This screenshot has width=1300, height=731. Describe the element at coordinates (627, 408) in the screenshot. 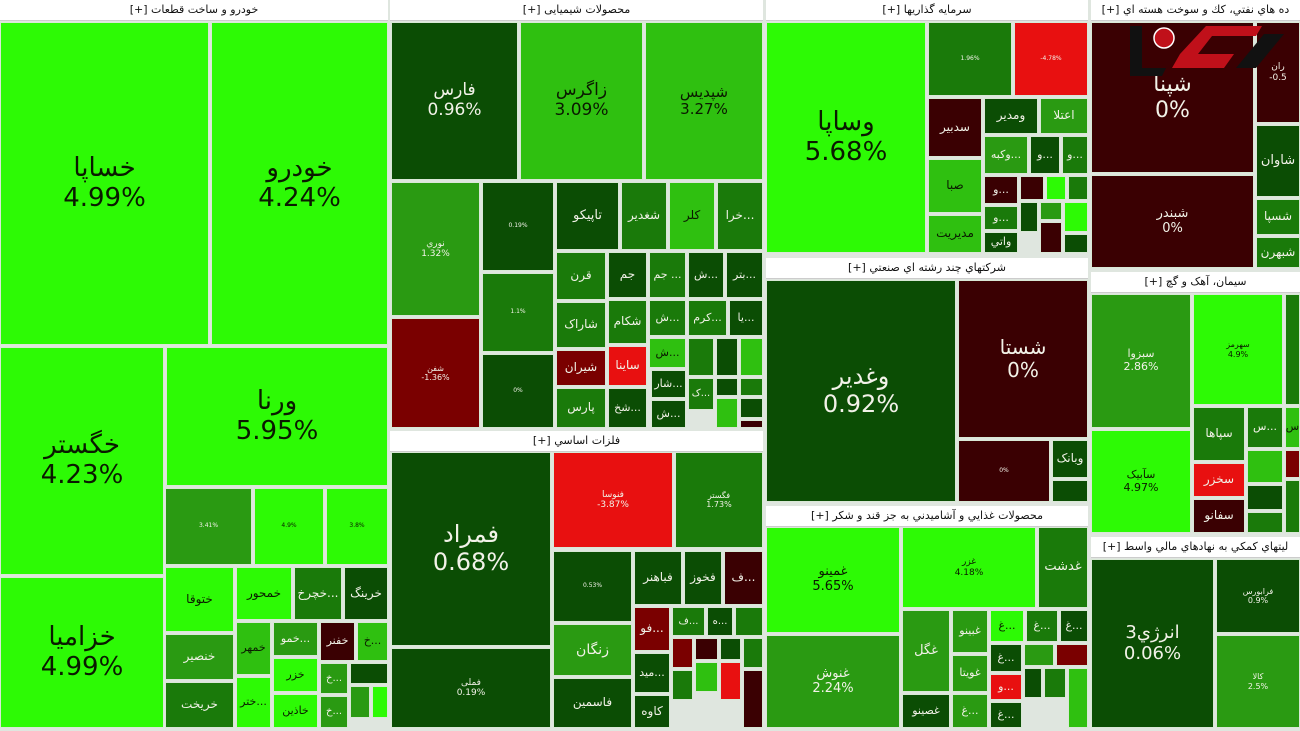

I see `stock-tile: ...شخ` at that location.